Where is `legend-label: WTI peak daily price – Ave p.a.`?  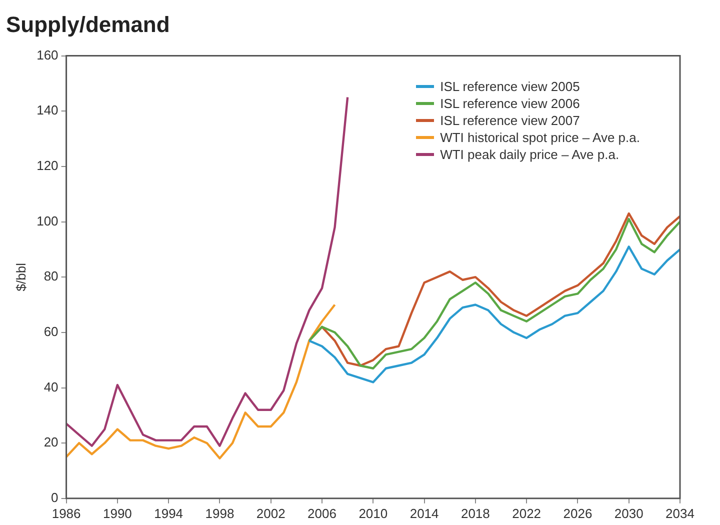 legend-label: WTI peak daily price – Ave p.a. is located at coordinates (530, 154).